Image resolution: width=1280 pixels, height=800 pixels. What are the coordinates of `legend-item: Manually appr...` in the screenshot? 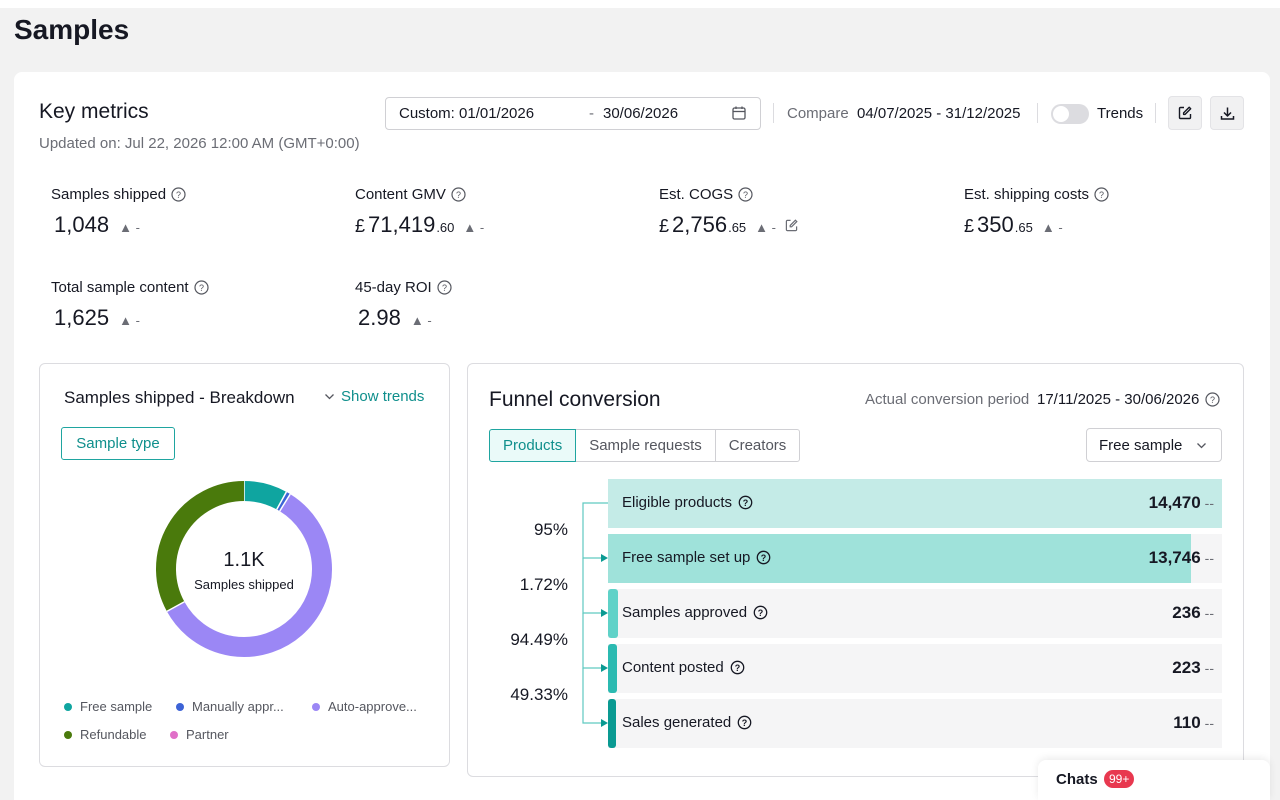 It's located at (230, 706).